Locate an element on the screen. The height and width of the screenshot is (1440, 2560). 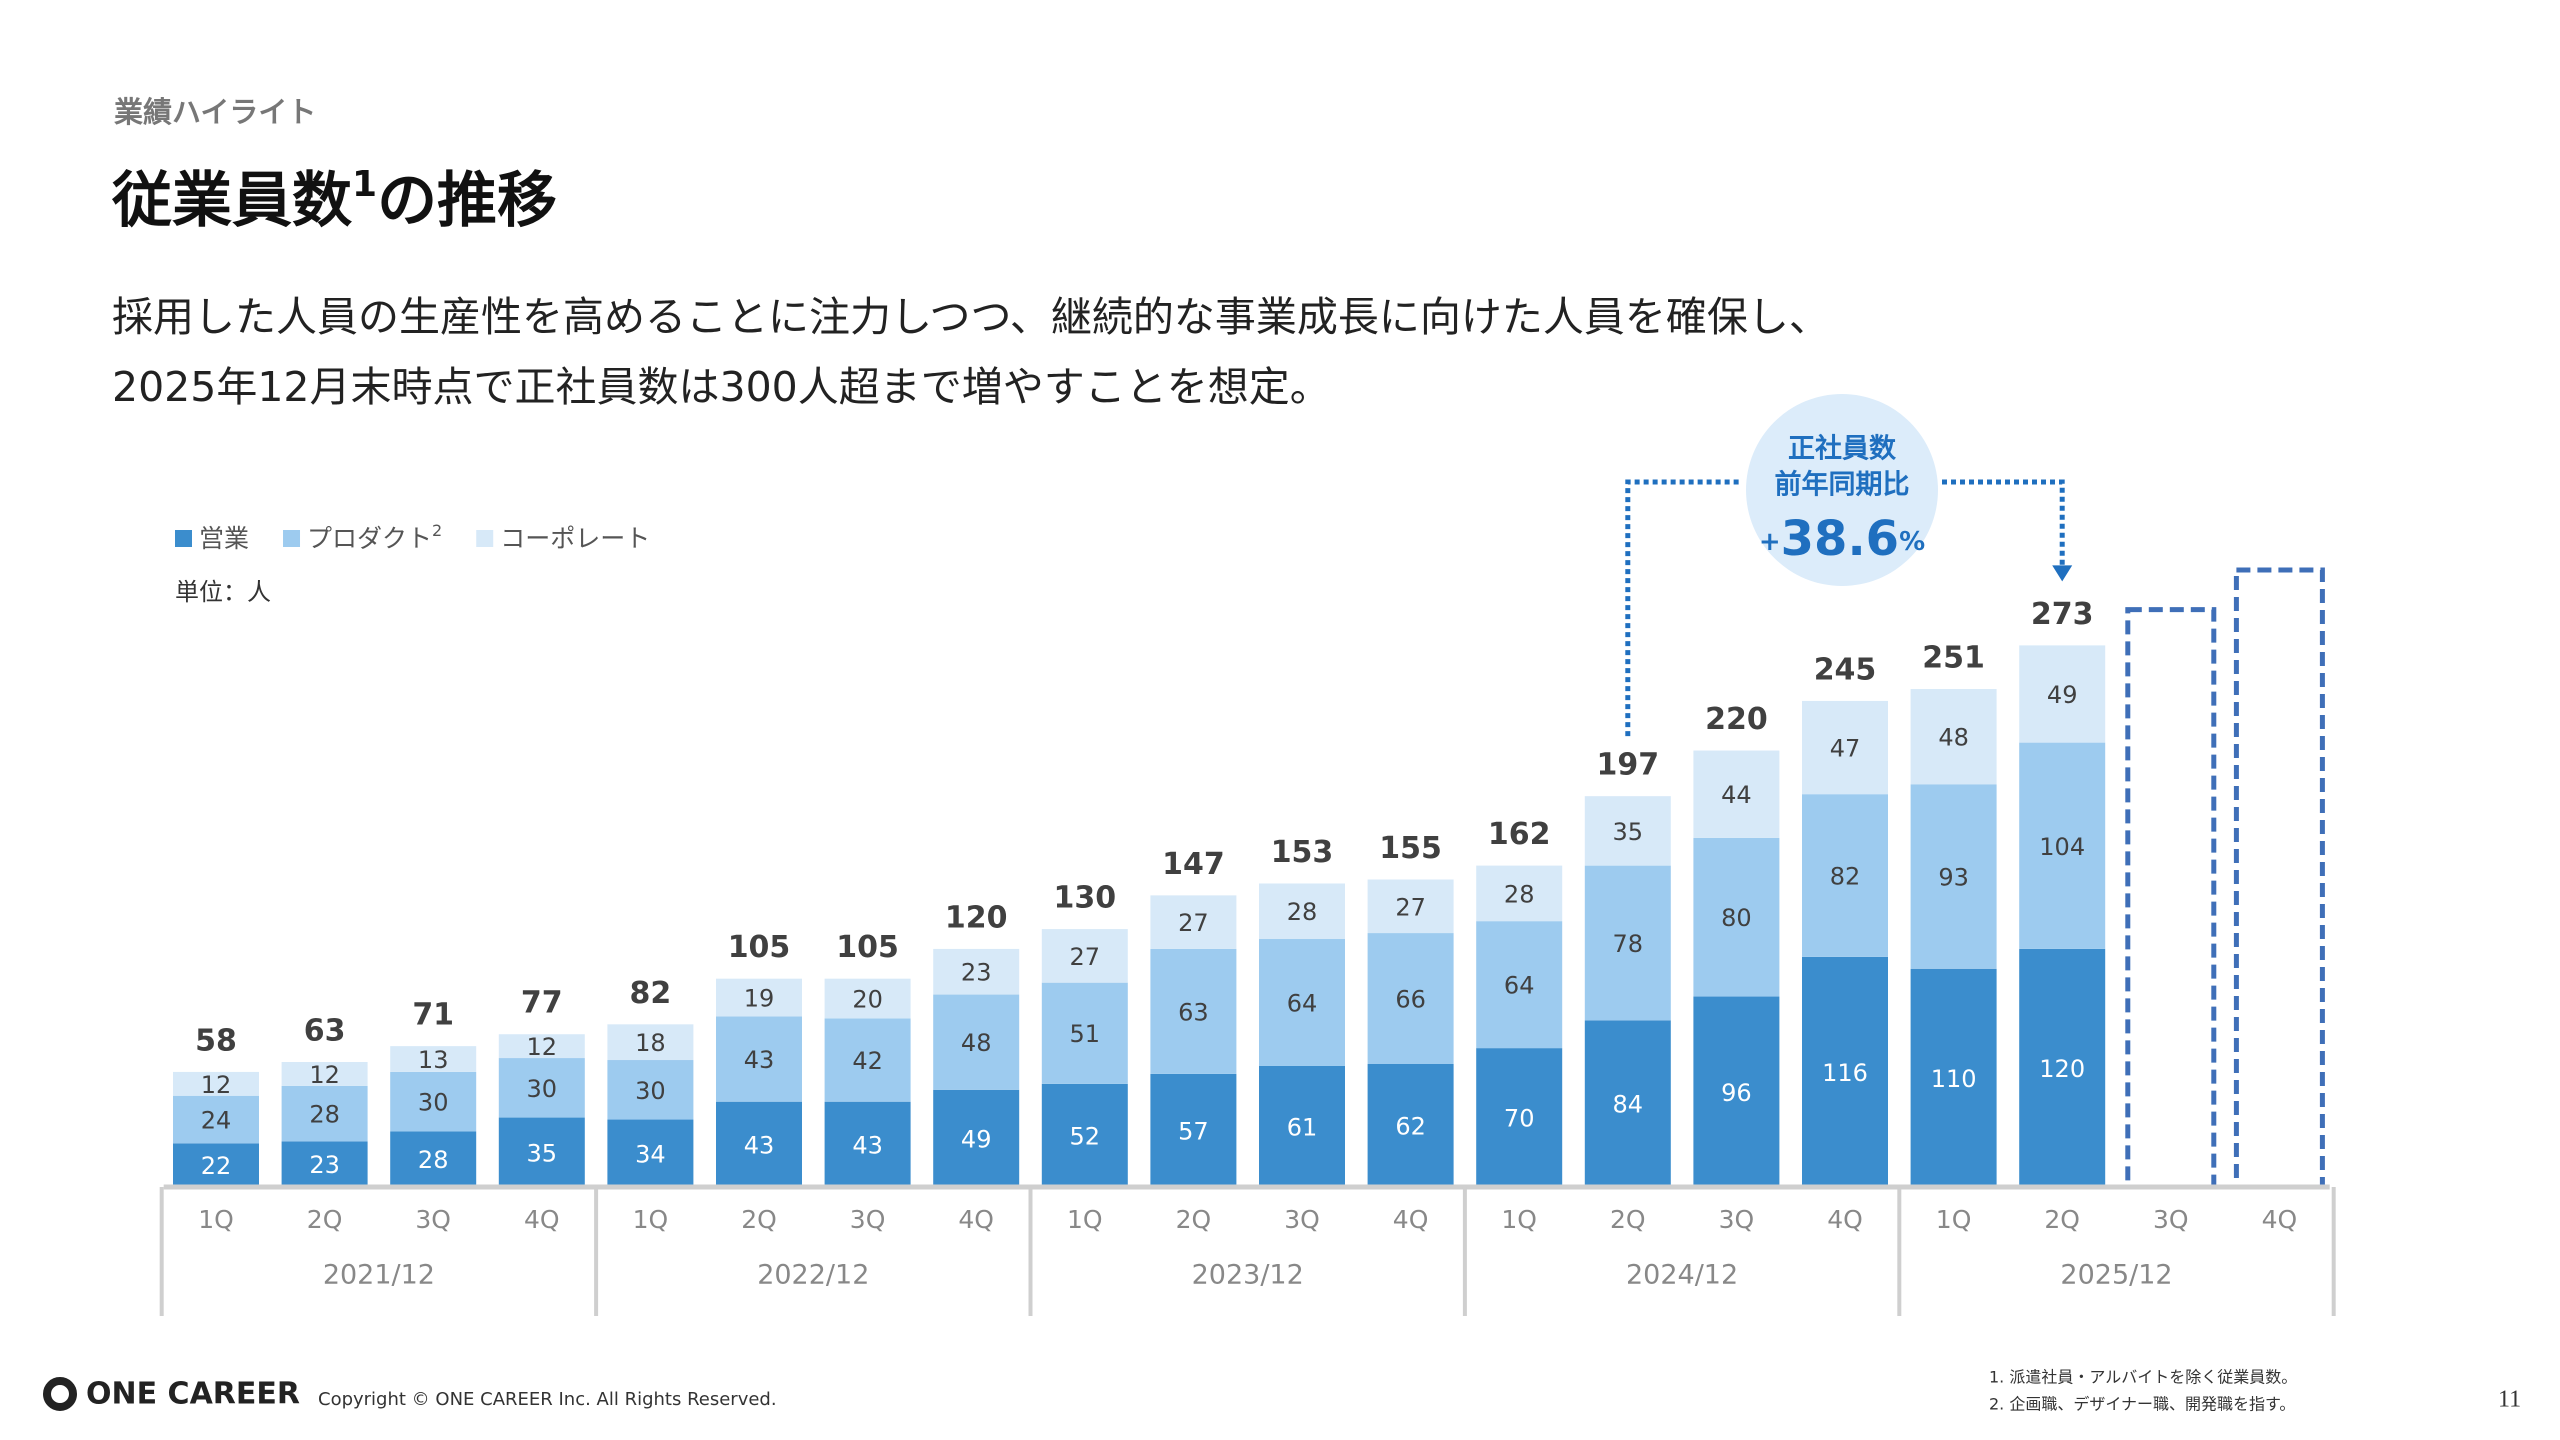
segment-label: 49 is located at coordinates (2062, 695).